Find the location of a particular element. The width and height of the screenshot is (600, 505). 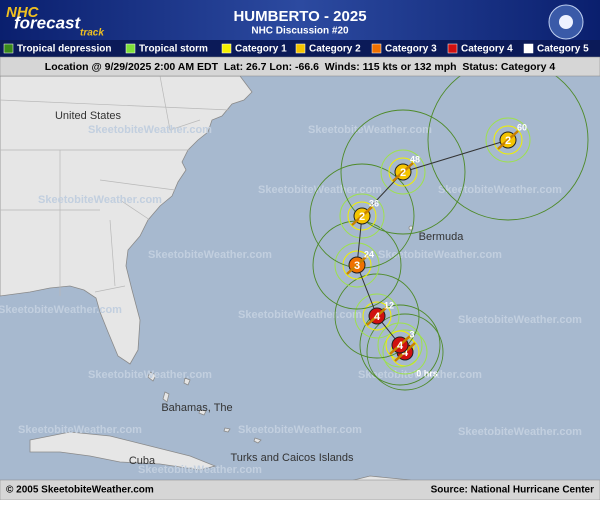

legend-label: Category 4 is located at coordinates (487, 49).